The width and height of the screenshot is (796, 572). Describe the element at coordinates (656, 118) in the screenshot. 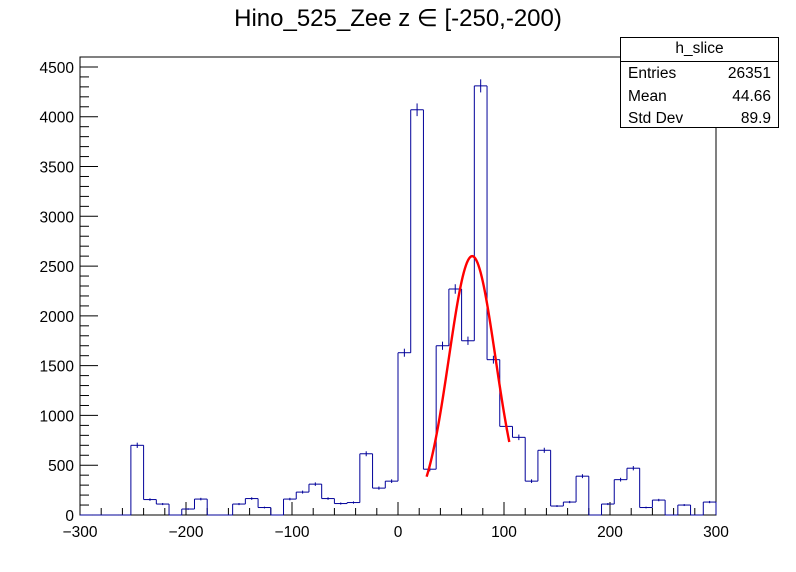

I see `stats-label: Std Dev` at that location.